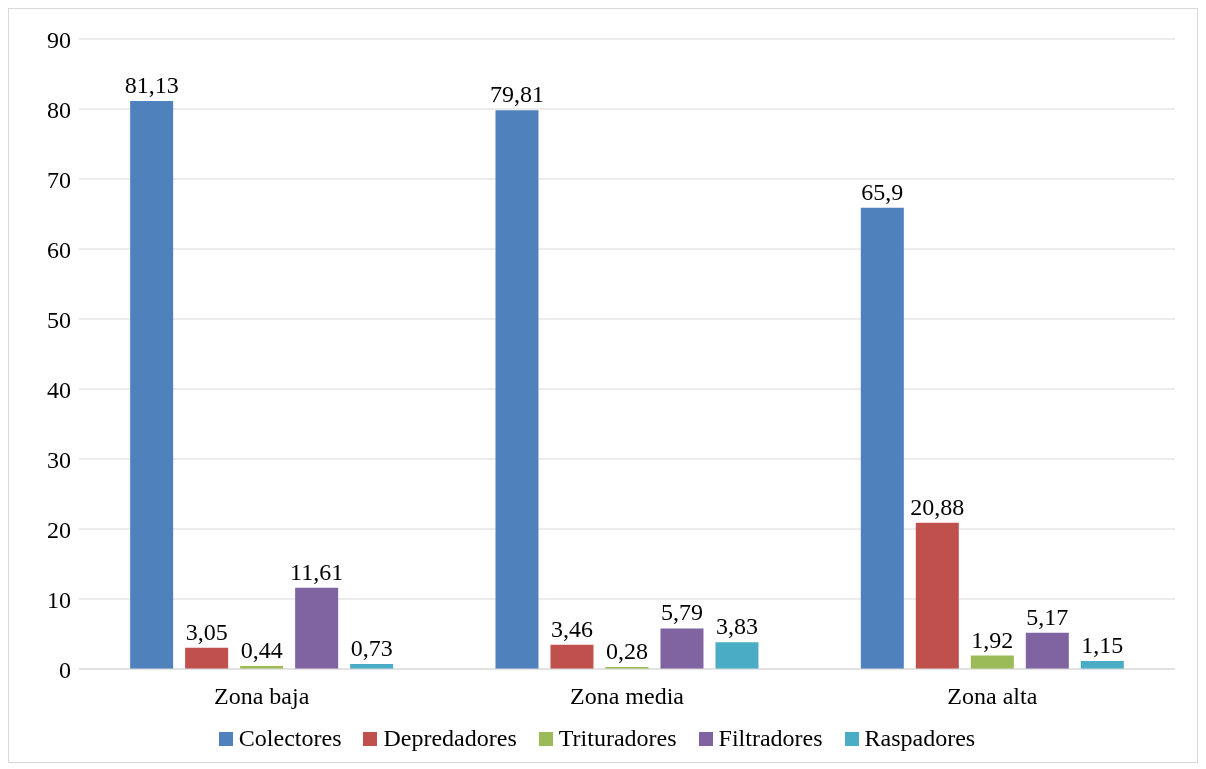 This screenshot has width=1206, height=769. I want to click on y-tick-label: 20, so click(59, 529).